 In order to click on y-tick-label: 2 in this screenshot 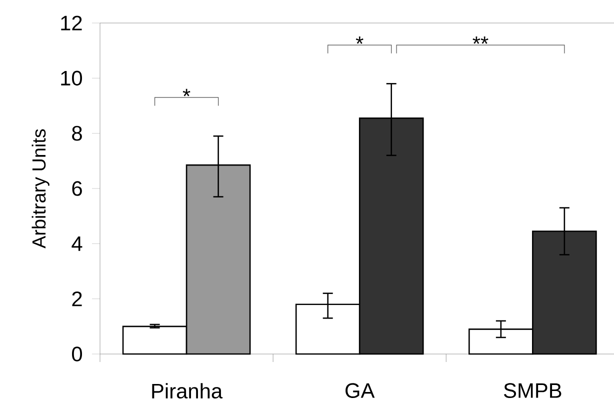, I will do `click(77, 299)`.